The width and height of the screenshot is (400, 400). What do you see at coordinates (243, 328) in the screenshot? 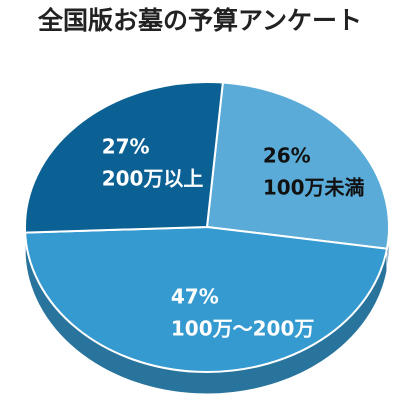
I see `category-label: 100万～200万` at bounding box center [243, 328].